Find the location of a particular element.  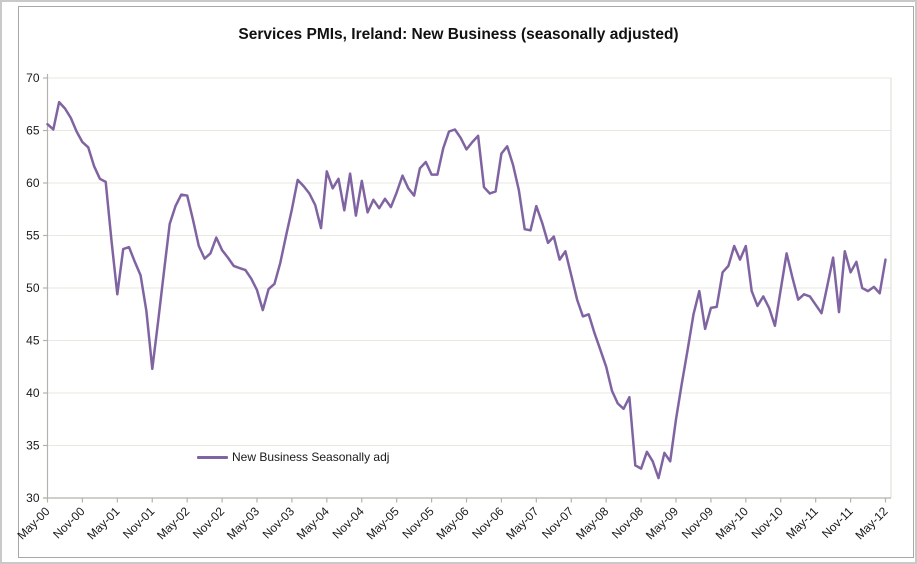

x-tick-label-May-08: May-08 is located at coordinates (592, 523).